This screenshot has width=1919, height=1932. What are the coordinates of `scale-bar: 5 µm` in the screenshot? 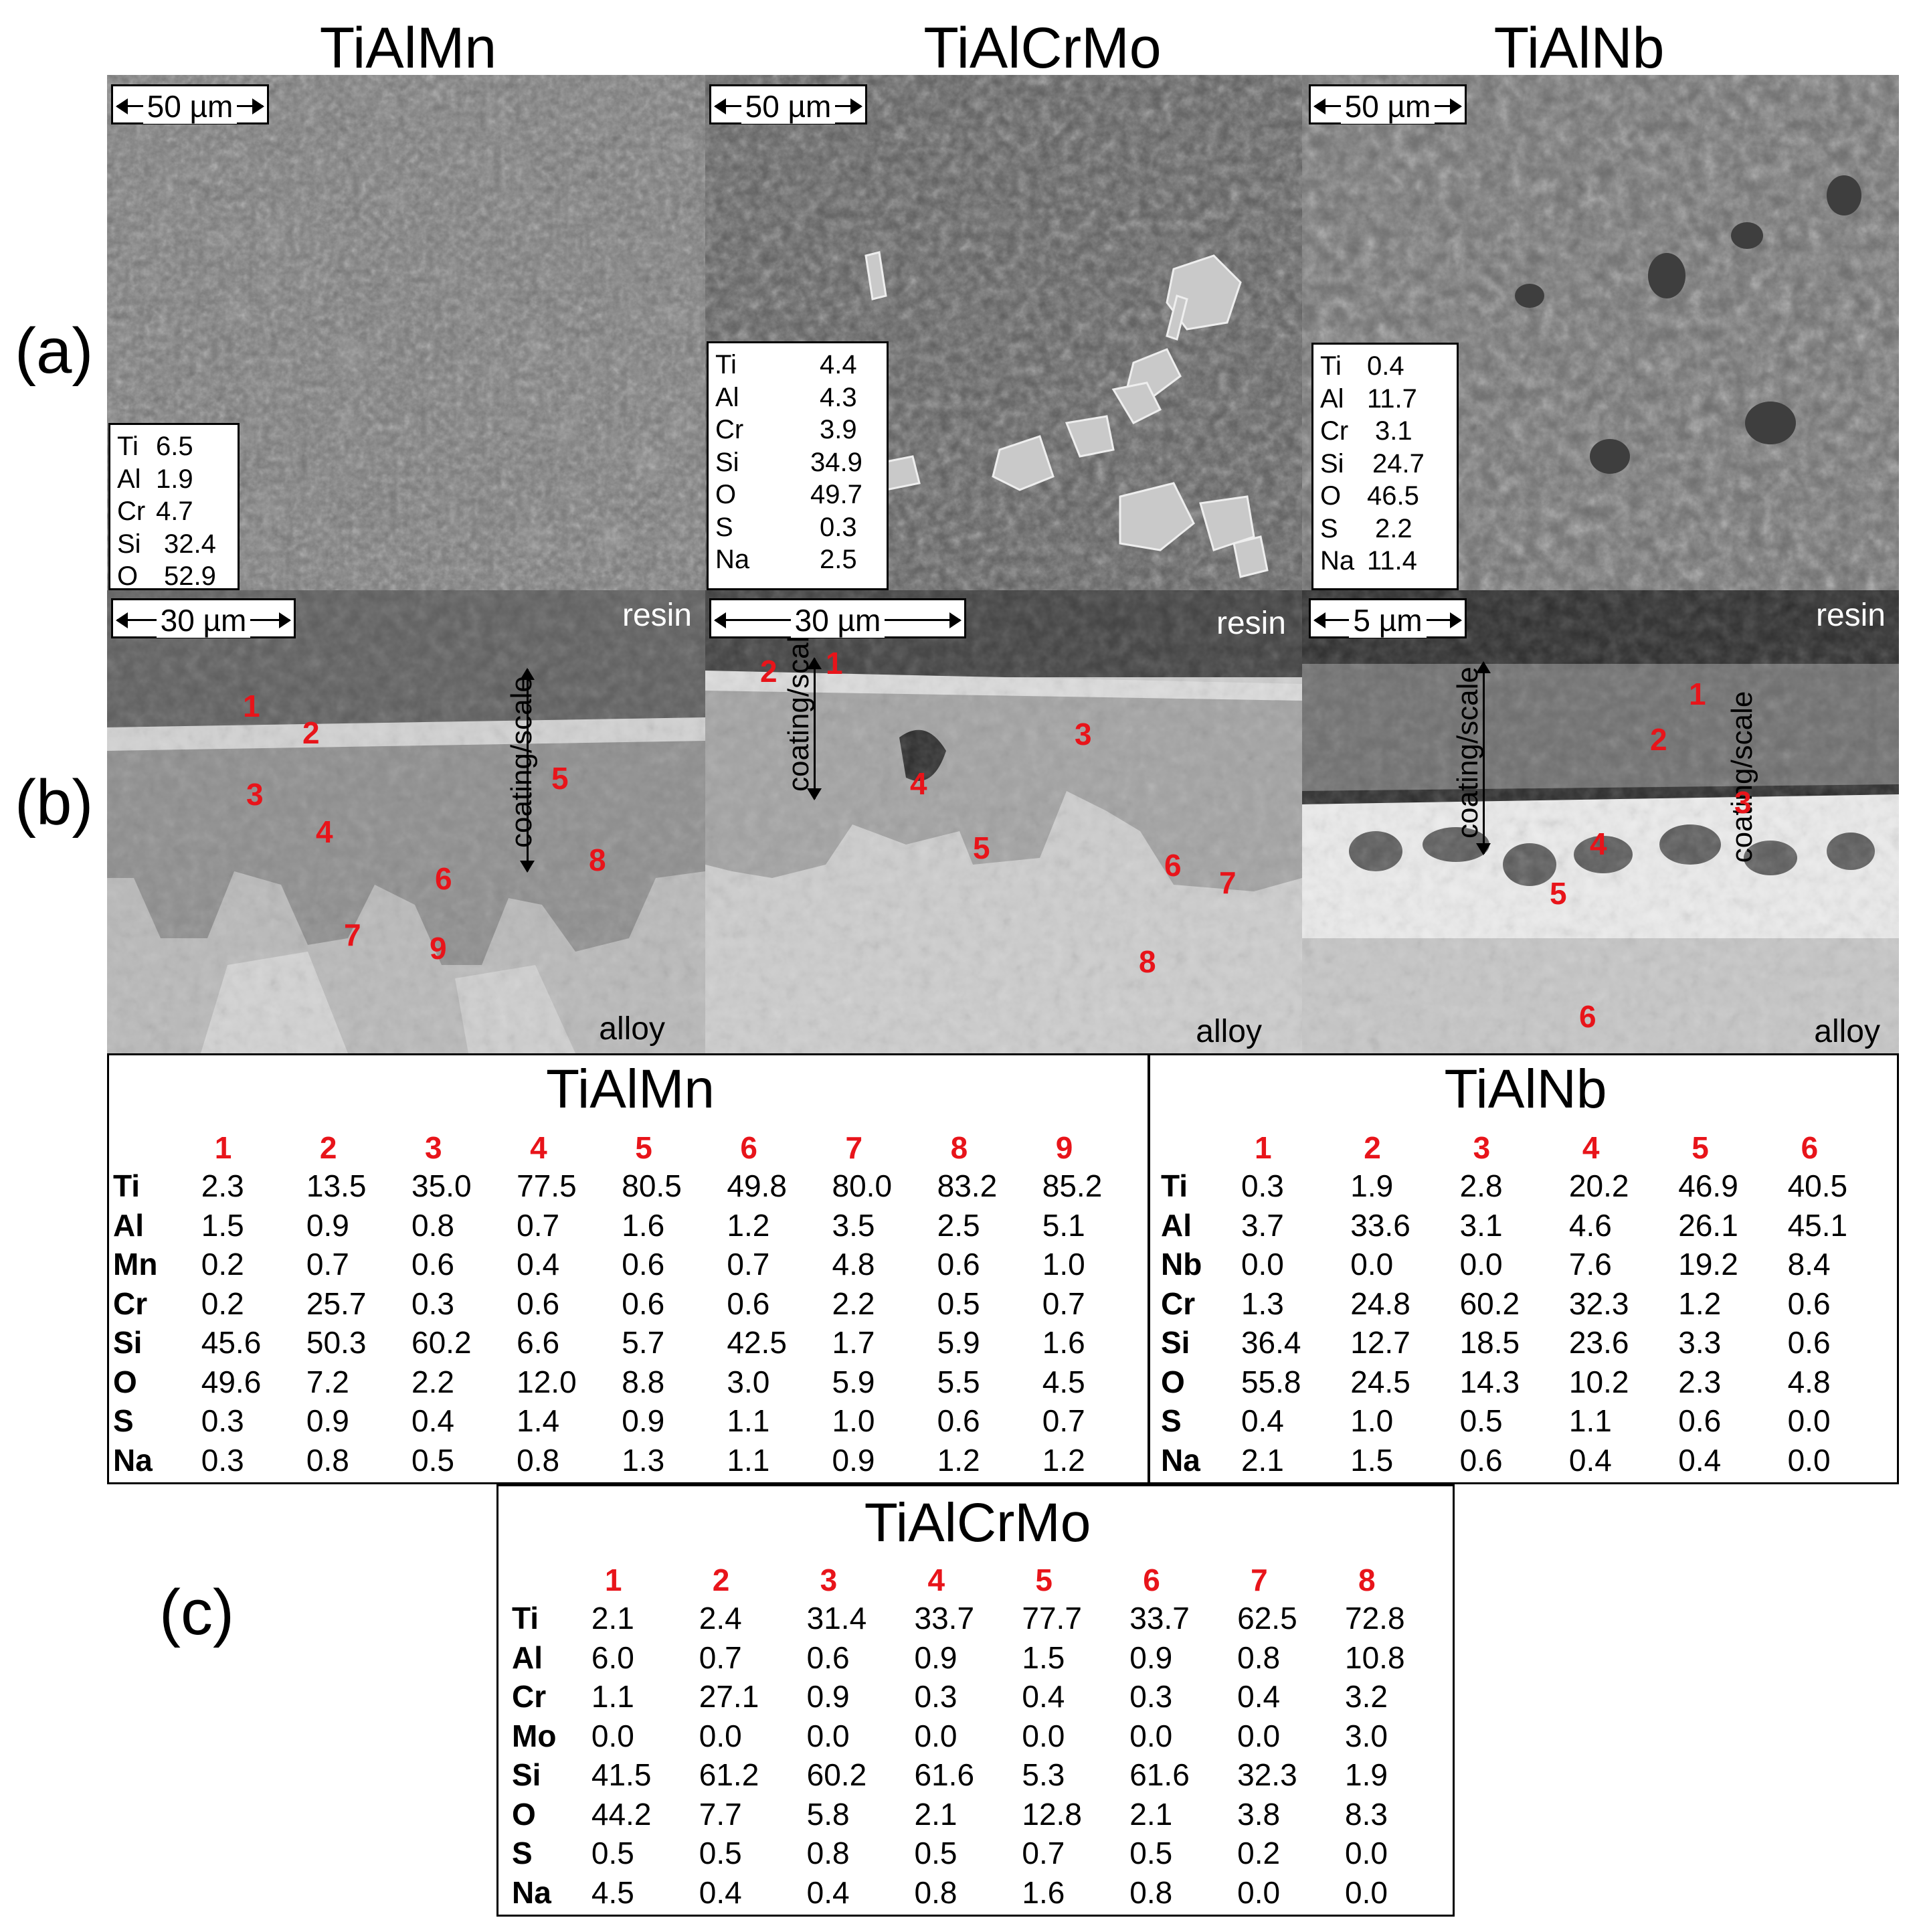 It's located at (1388, 618).